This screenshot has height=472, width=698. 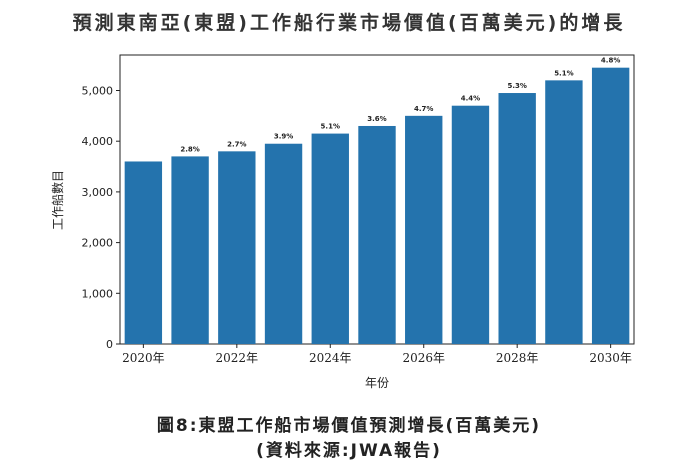 What do you see at coordinates (58, 200) in the screenshot?
I see `y-axis-label: 工作船數目` at bounding box center [58, 200].